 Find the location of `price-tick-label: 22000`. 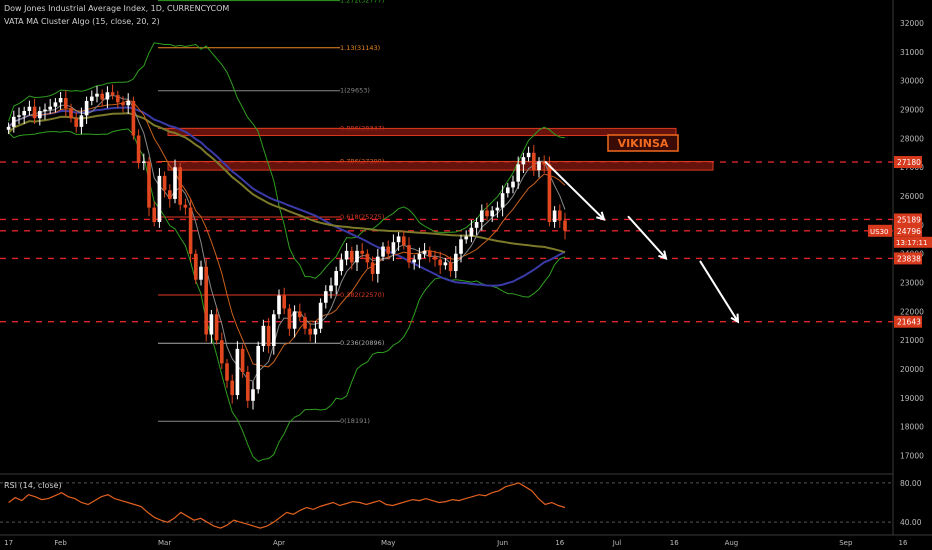

price-tick-label: 22000 is located at coordinates (912, 311).